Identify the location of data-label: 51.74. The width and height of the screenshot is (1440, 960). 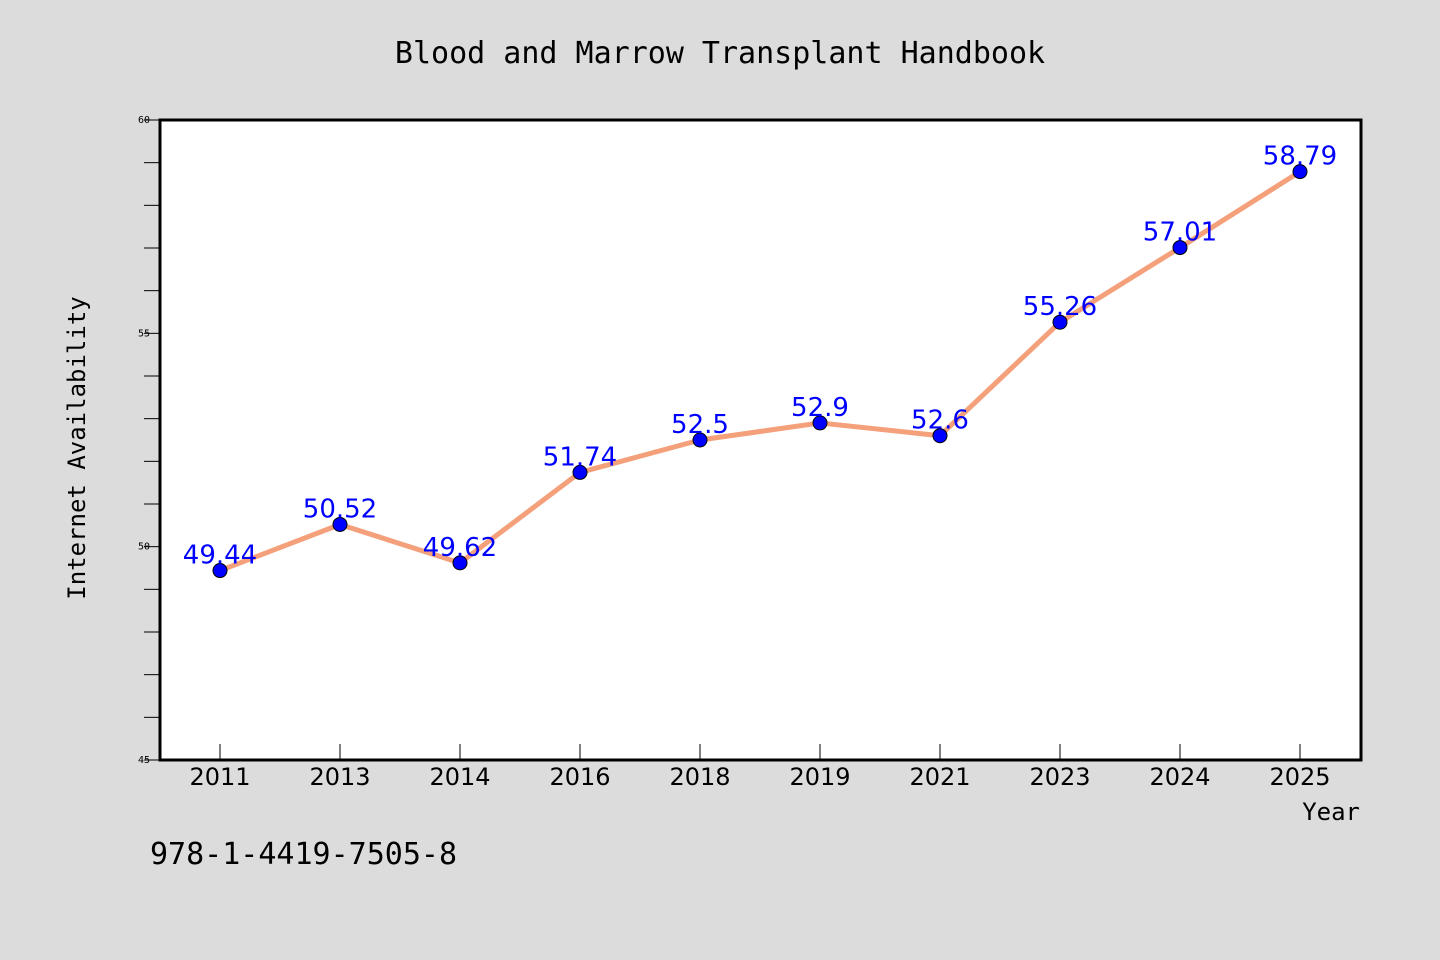
(580, 457).